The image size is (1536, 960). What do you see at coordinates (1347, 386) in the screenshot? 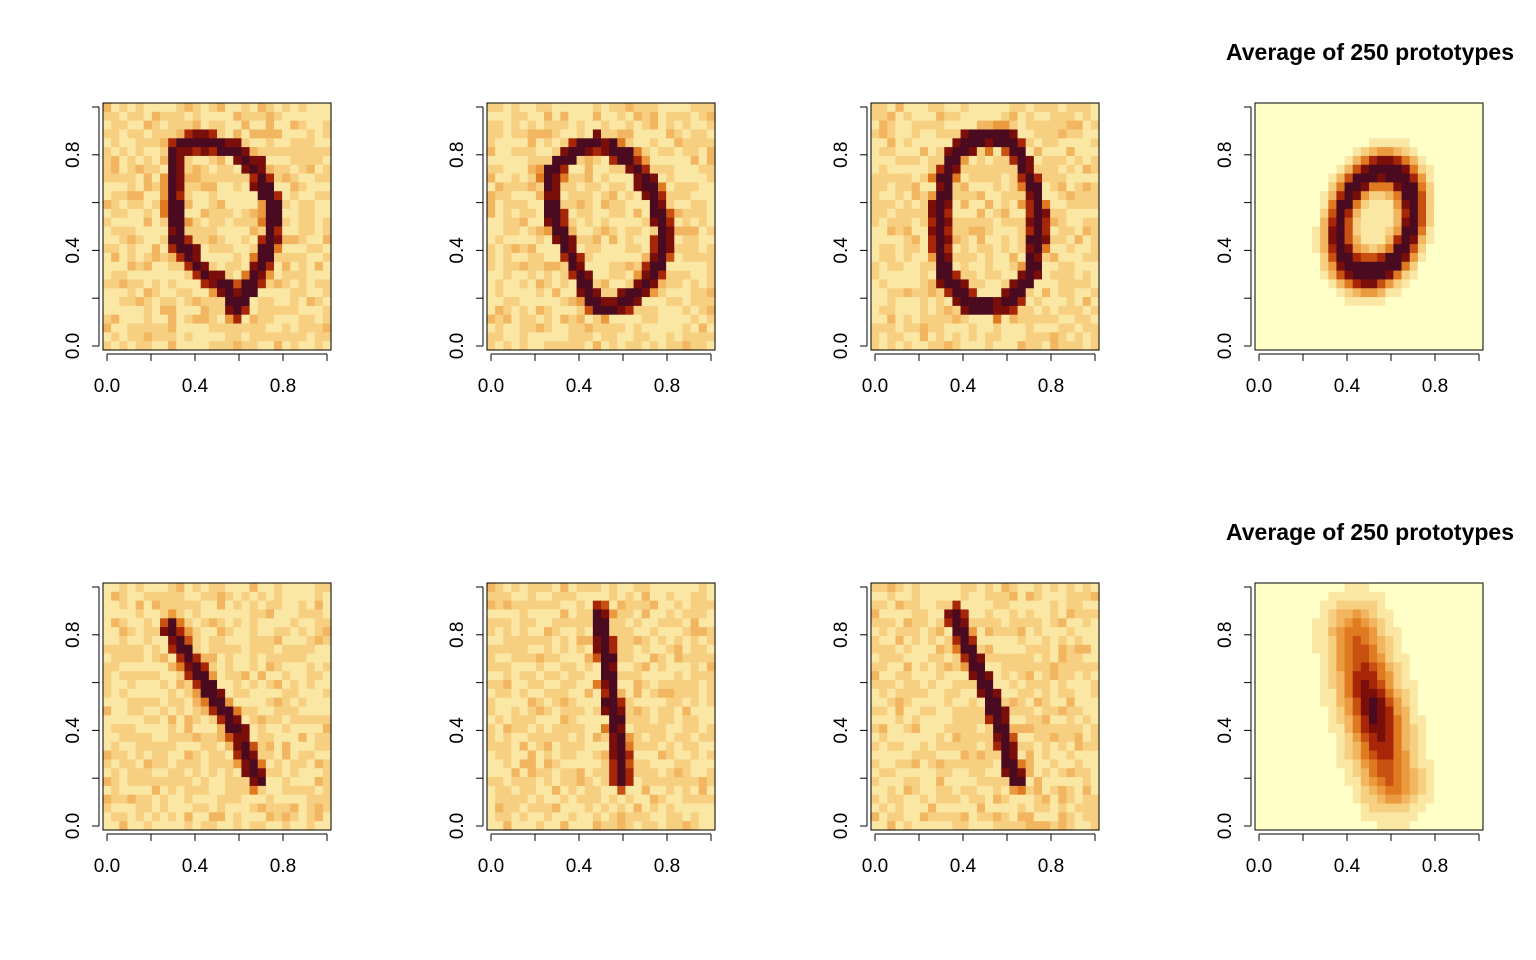
I see `x-tick-label: 0.4` at bounding box center [1347, 386].